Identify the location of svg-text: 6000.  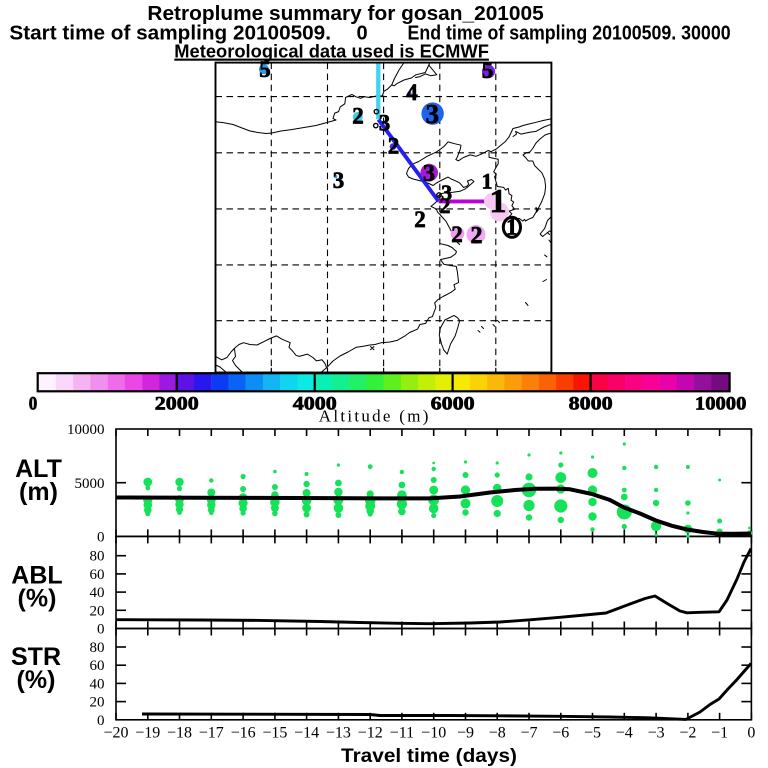
(453, 404).